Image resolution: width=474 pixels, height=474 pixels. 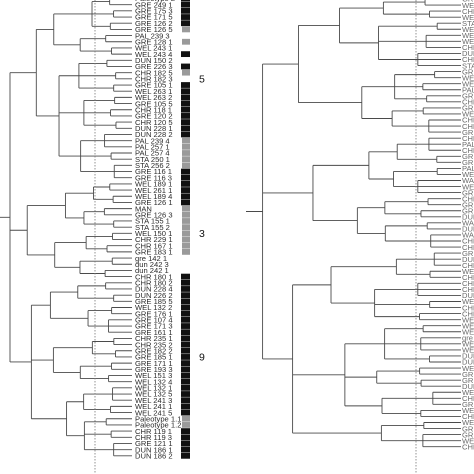 What do you see at coordinates (153, 400) in the screenshot?
I see `leaf-label: WEL 241 3` at bounding box center [153, 400].